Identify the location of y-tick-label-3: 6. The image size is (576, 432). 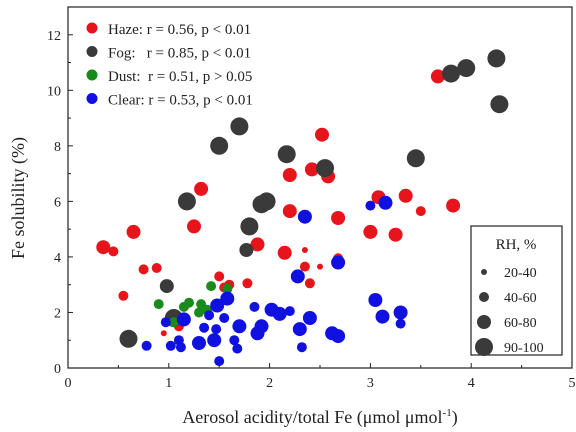
(57, 202).